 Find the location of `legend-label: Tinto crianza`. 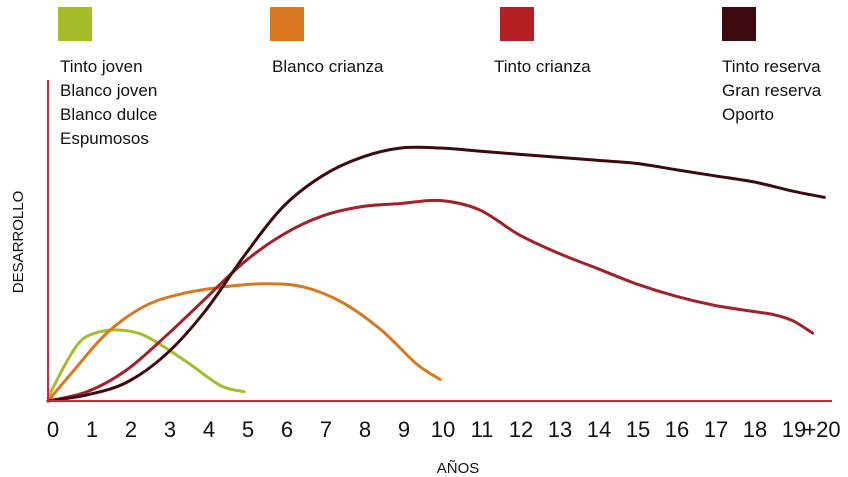

legend-label: Tinto crianza is located at coordinates (542, 66).